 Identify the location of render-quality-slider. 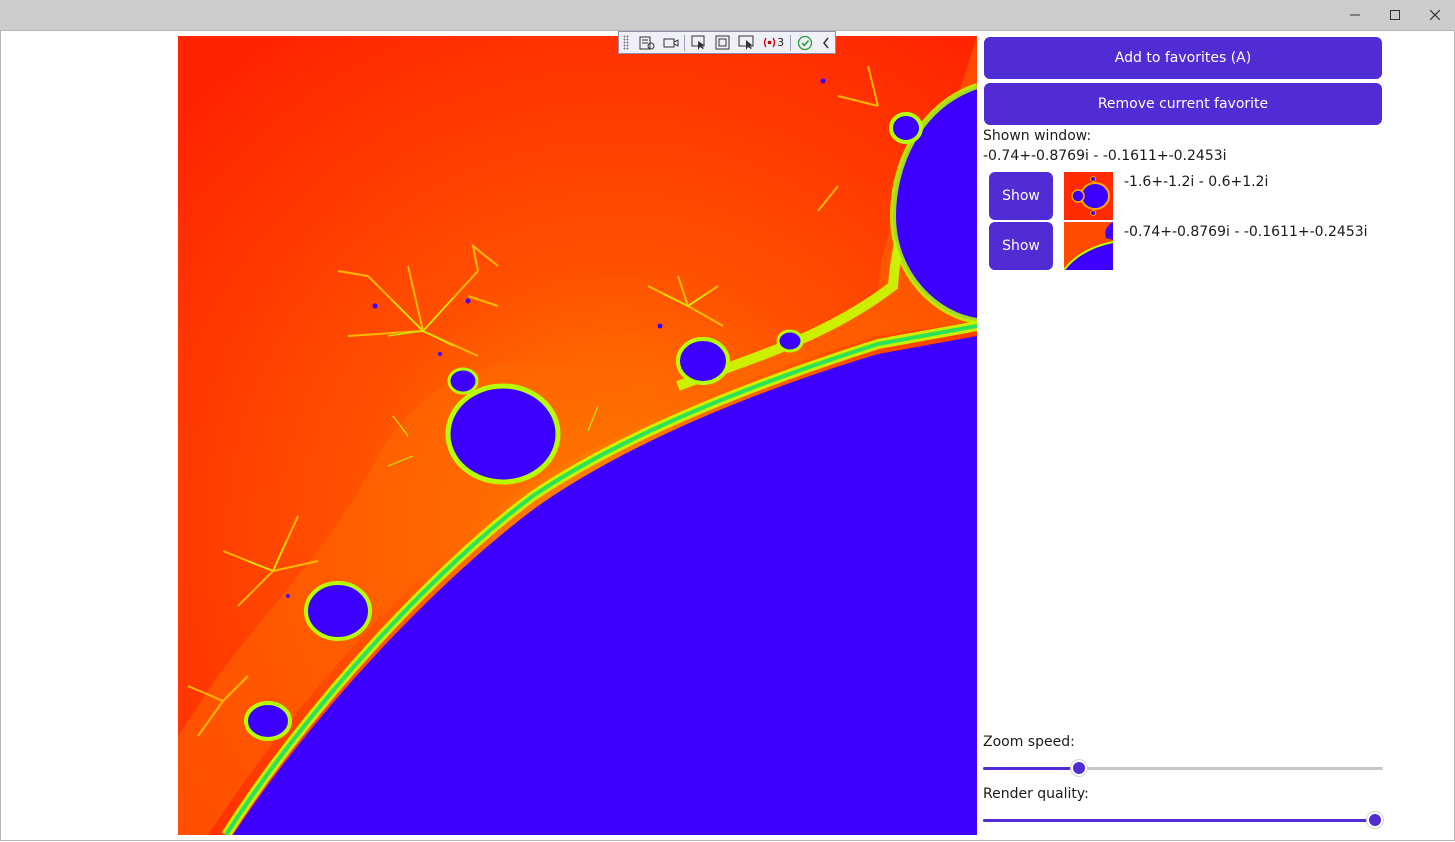
(1183, 820).